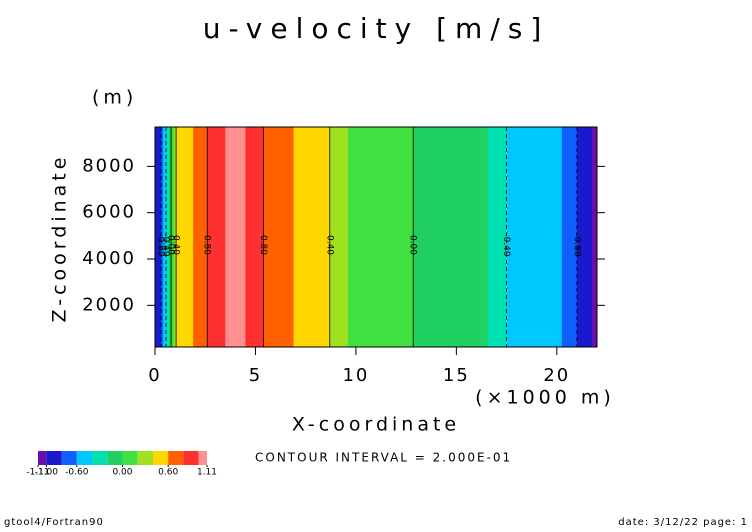  Describe the element at coordinates (54, 522) in the screenshot. I see `footer-left: gtool4/Fortran90` at that location.